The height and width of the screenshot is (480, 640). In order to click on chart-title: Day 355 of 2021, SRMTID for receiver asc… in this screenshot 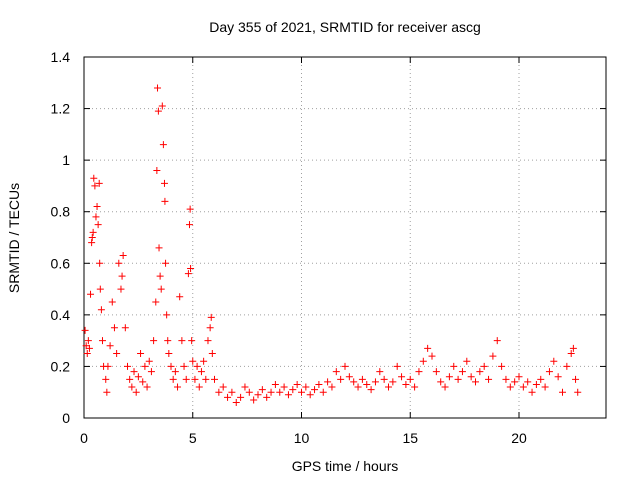, I will do `click(345, 27)`.